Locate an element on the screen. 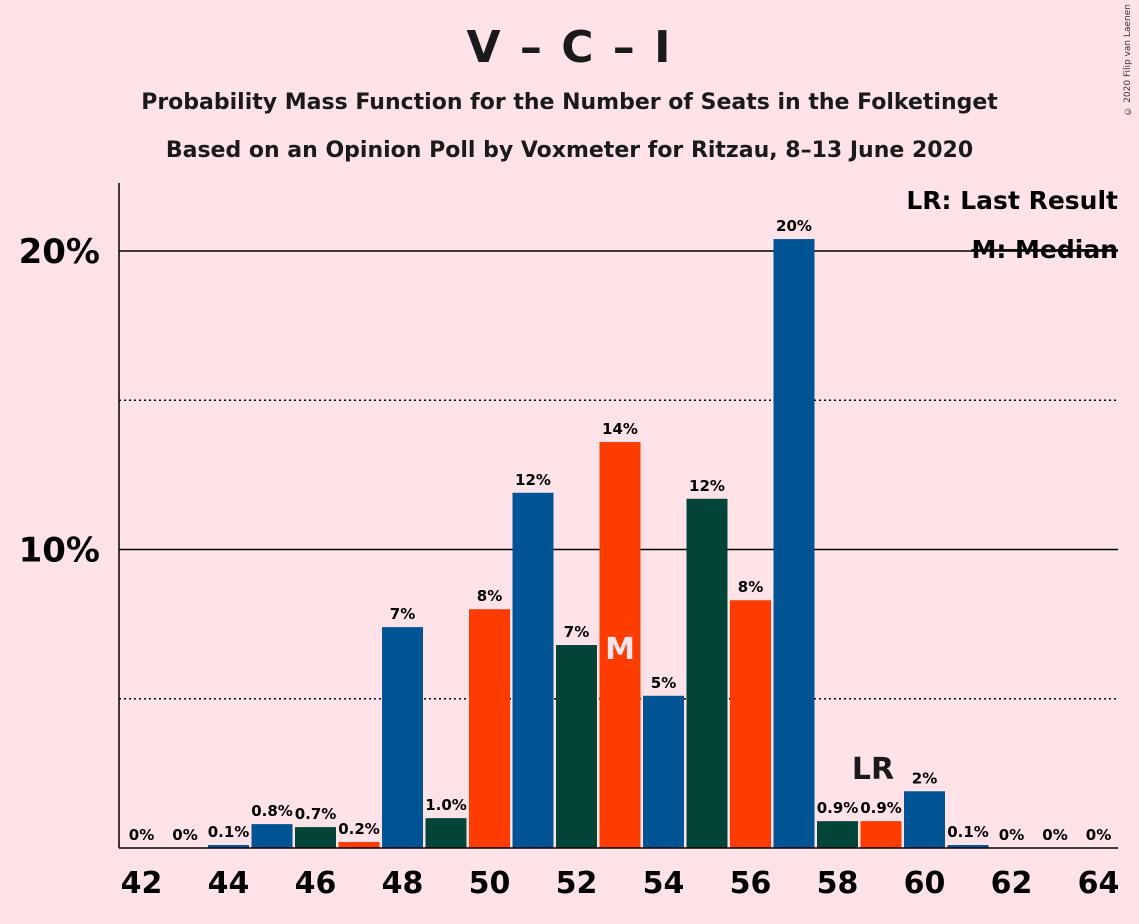 The height and width of the screenshot is (924, 1139). x-tick-label: 50 is located at coordinates (490, 883).